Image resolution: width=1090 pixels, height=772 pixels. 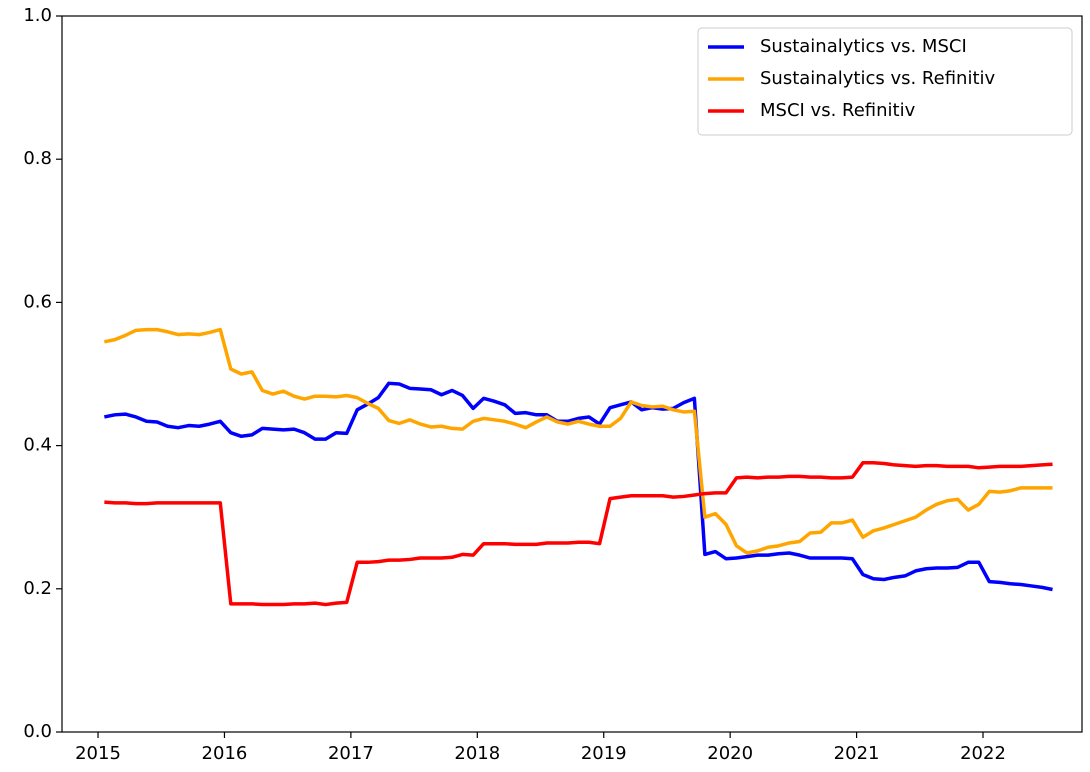 I want to click on x-tick-label: 2016, so click(x=225, y=753).